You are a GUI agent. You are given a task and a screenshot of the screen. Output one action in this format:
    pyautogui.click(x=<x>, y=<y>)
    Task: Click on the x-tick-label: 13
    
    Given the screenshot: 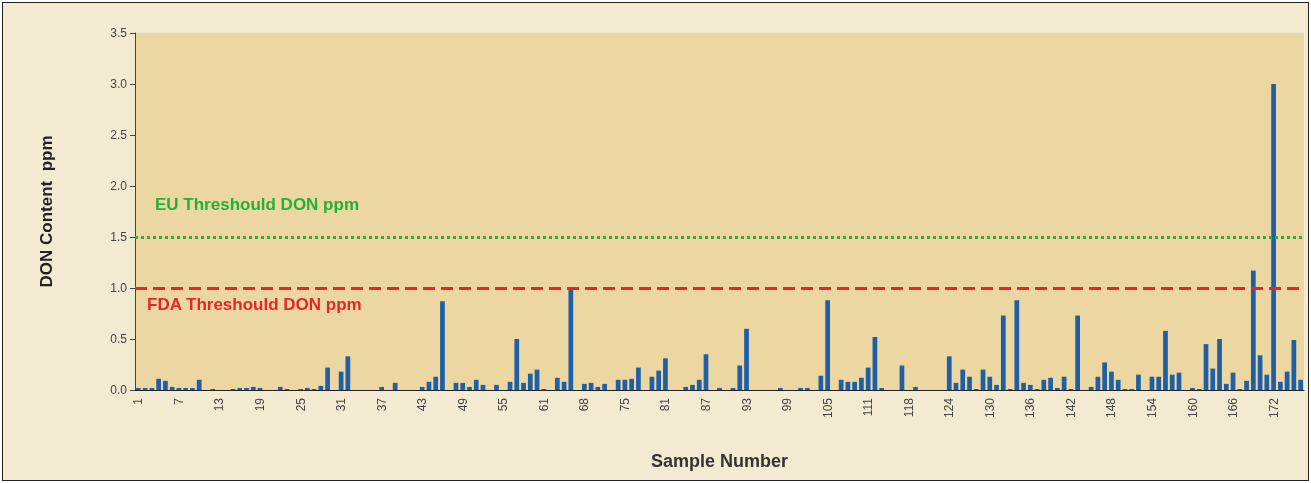 What is the action you would take?
    pyautogui.click(x=219, y=404)
    